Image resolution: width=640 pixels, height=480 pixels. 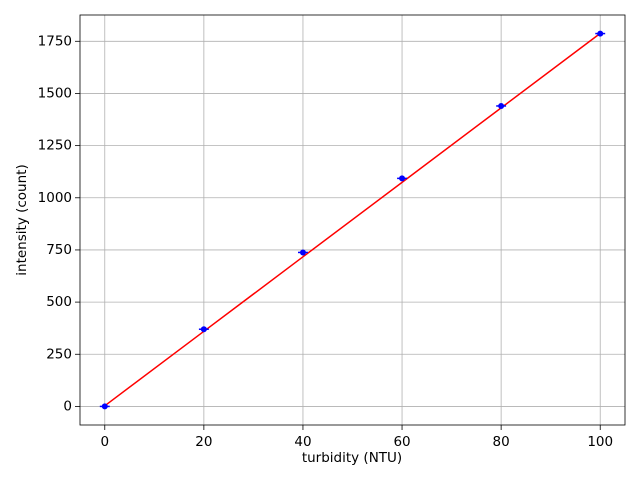 What do you see at coordinates (55, 146) in the screenshot?
I see `y-tick-label: 1250` at bounding box center [55, 146].